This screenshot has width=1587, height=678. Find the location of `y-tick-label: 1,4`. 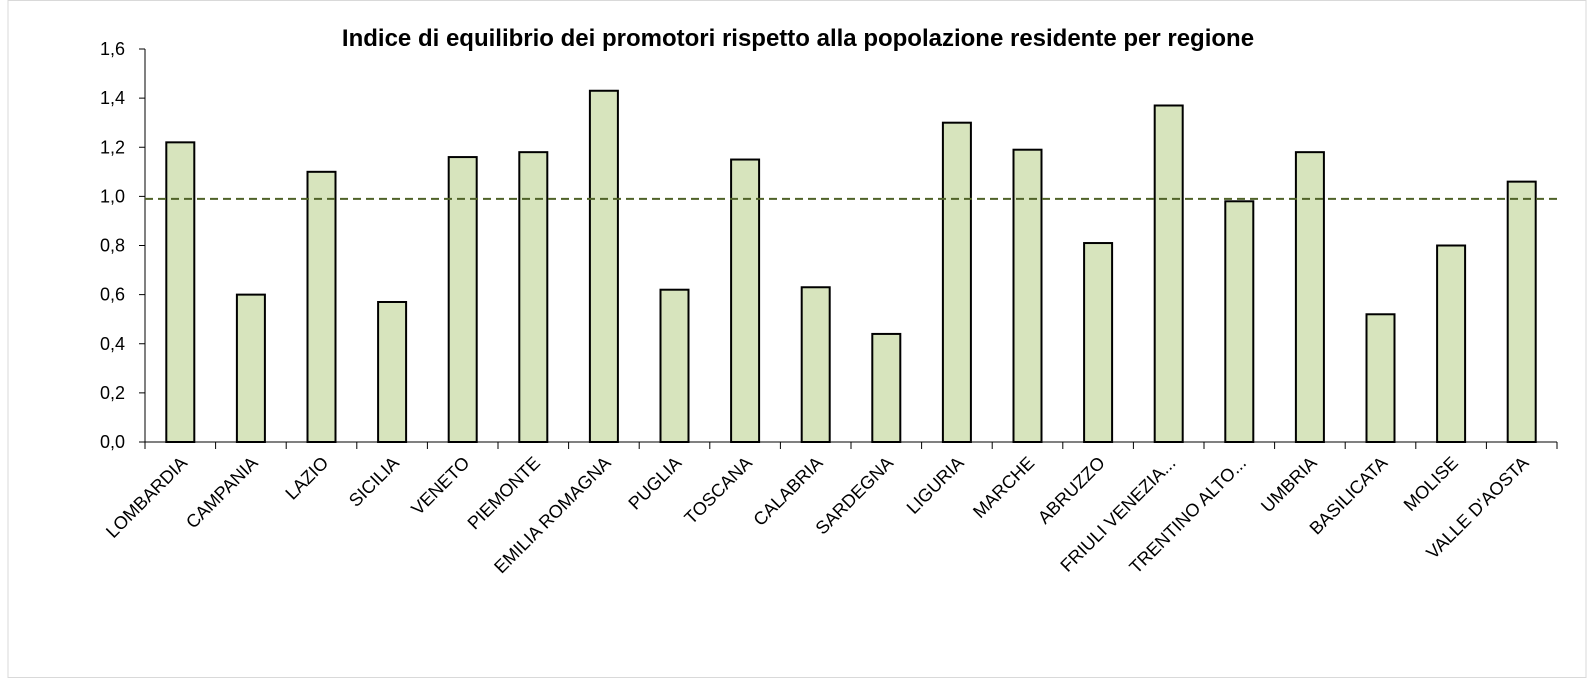

y-tick-label: 1,4 is located at coordinates (112, 98).